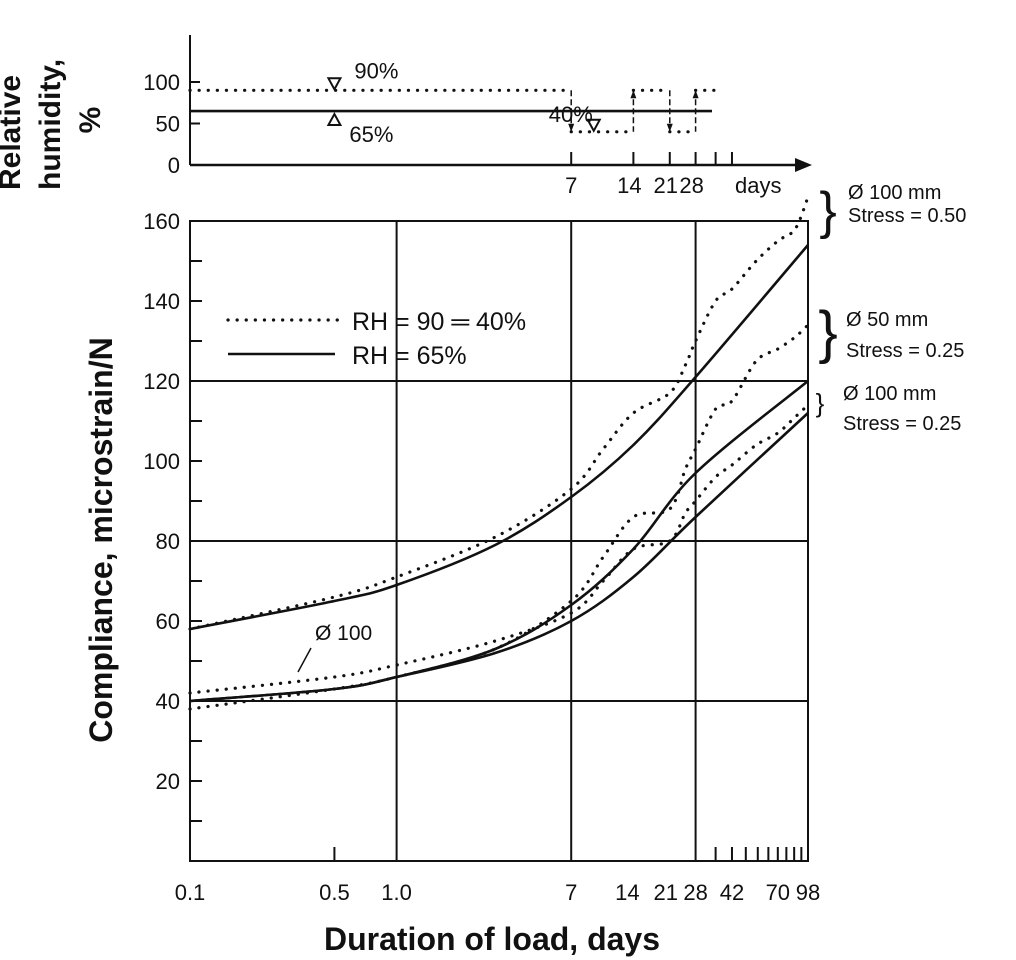  I want to click on rh-xtick-label: 21, so click(666, 185).